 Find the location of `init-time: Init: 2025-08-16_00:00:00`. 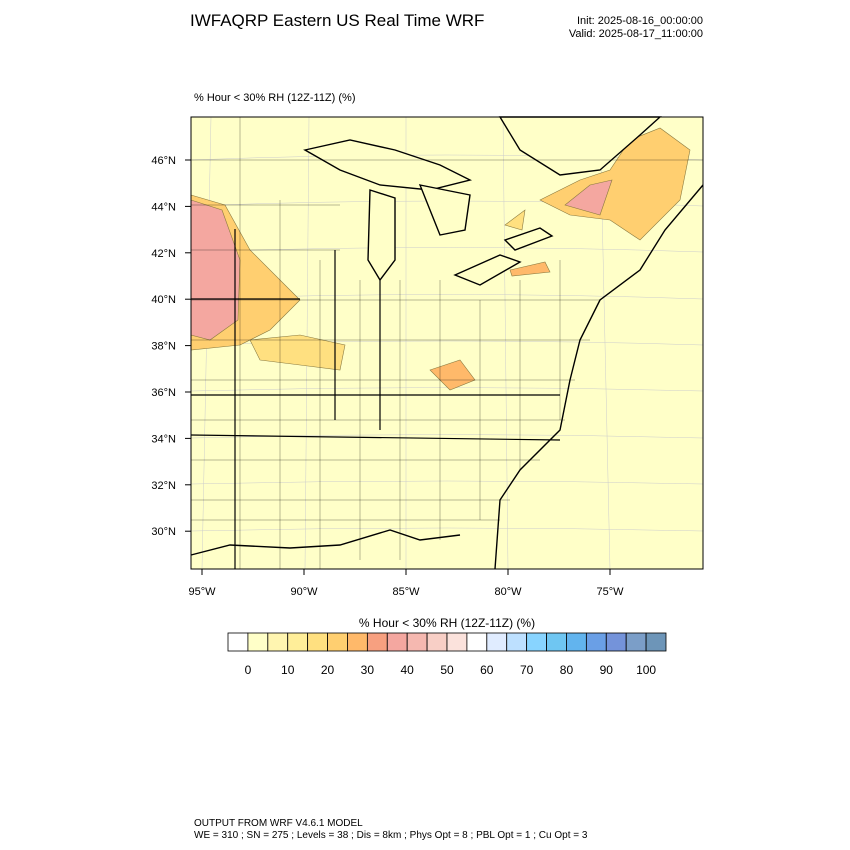

init-time: Init: 2025-08-16_00:00:00 is located at coordinates (640, 21).